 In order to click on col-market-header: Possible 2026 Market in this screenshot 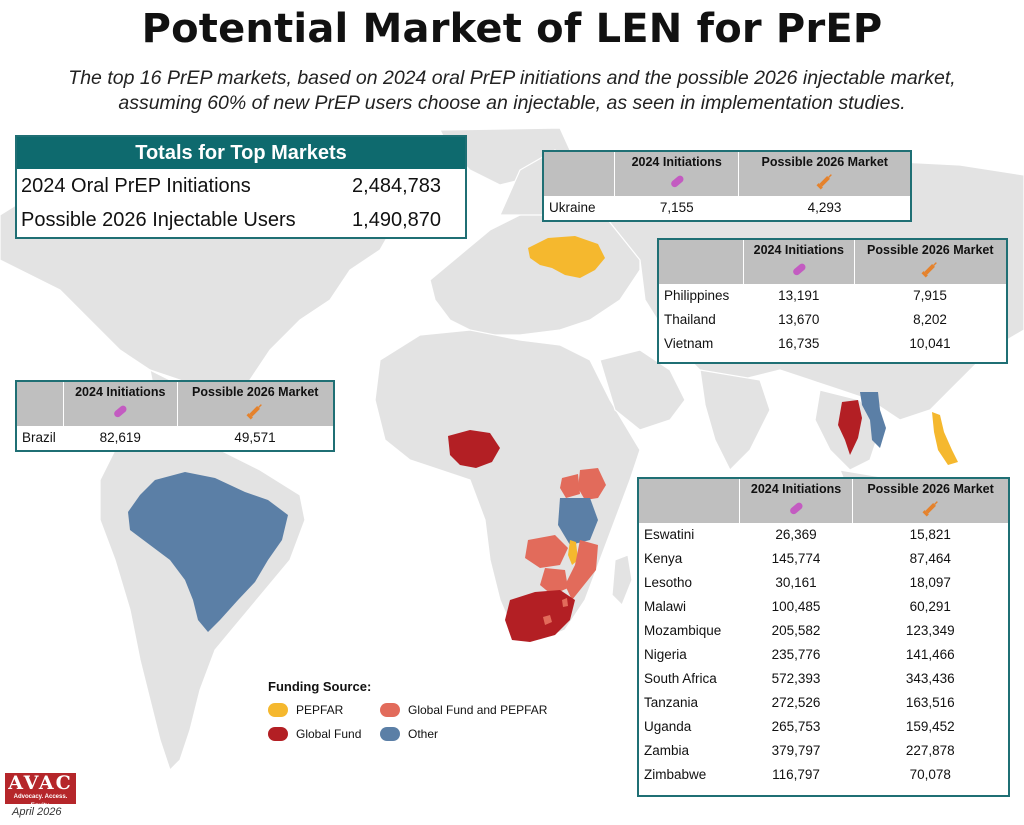, I will do `click(824, 174)`.